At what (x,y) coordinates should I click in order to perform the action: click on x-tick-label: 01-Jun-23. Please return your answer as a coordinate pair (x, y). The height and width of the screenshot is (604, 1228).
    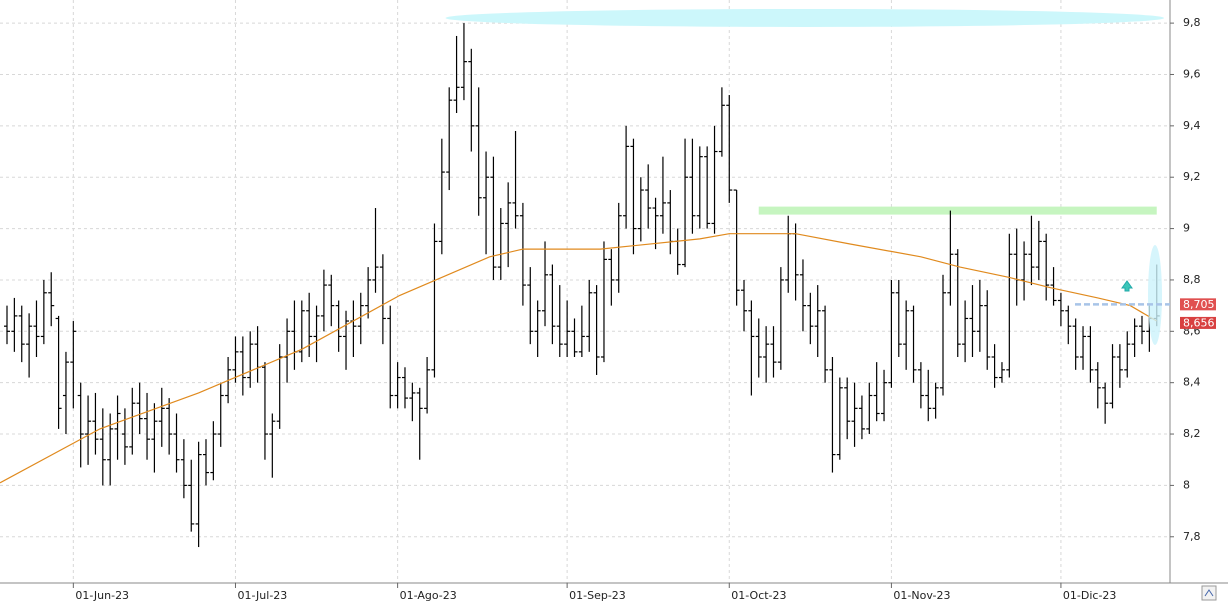
    Looking at the image, I should click on (102, 595).